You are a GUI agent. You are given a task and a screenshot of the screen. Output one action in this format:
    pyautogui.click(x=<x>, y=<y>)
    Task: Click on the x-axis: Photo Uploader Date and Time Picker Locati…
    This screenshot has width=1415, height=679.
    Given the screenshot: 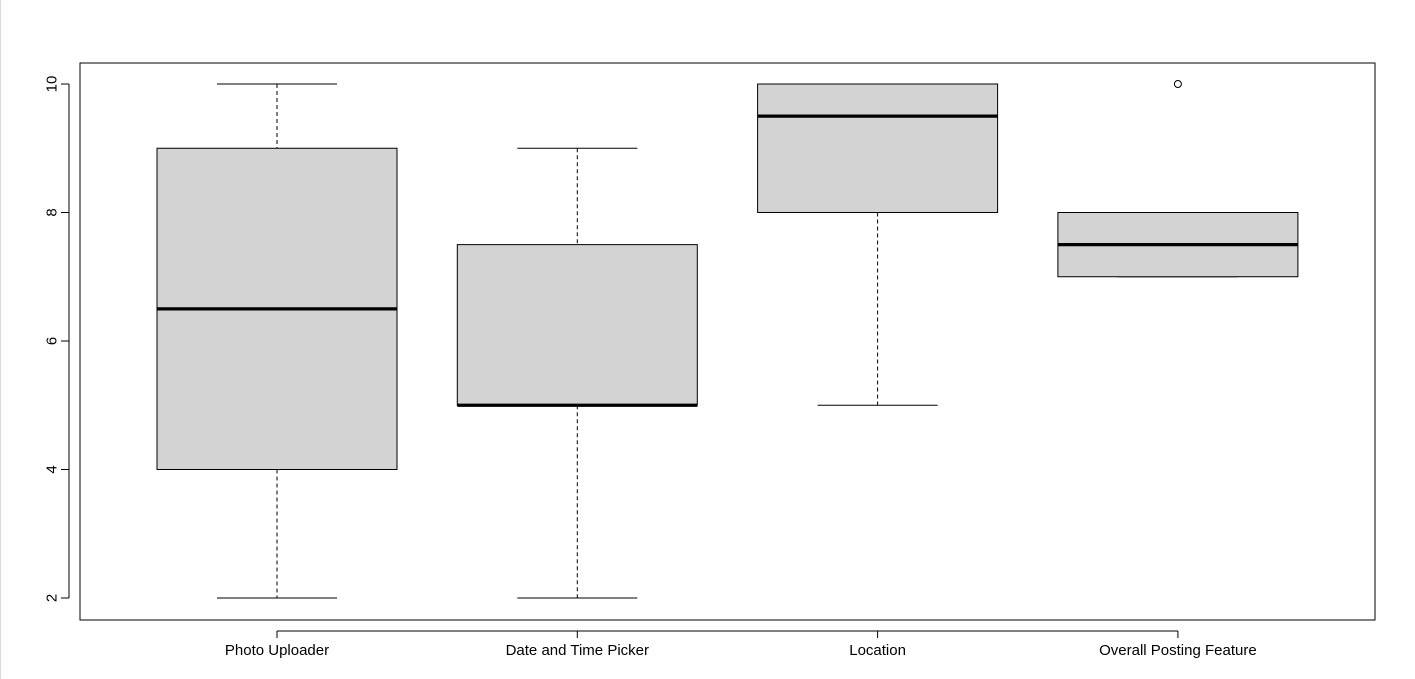 What is the action you would take?
    pyautogui.click(x=741, y=644)
    